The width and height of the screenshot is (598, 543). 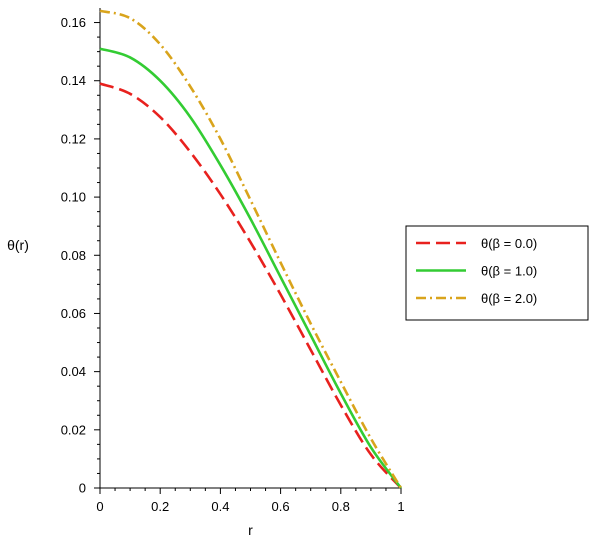 I want to click on legend: θ(β = 0.0) θ(β = 1.0) θ(β = 2.0), so click(x=497, y=273).